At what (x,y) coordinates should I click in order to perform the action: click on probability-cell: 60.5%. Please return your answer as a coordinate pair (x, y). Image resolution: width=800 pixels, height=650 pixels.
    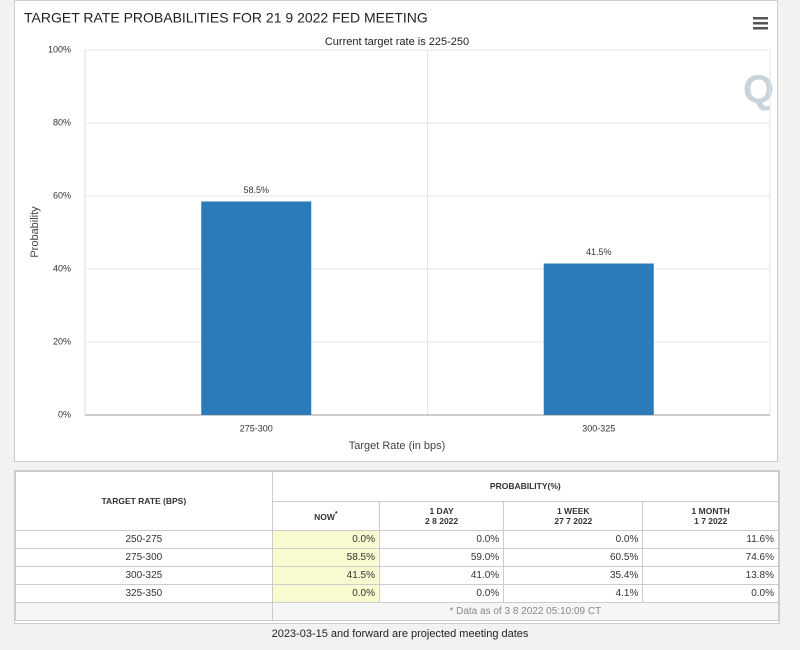
    Looking at the image, I should click on (573, 557).